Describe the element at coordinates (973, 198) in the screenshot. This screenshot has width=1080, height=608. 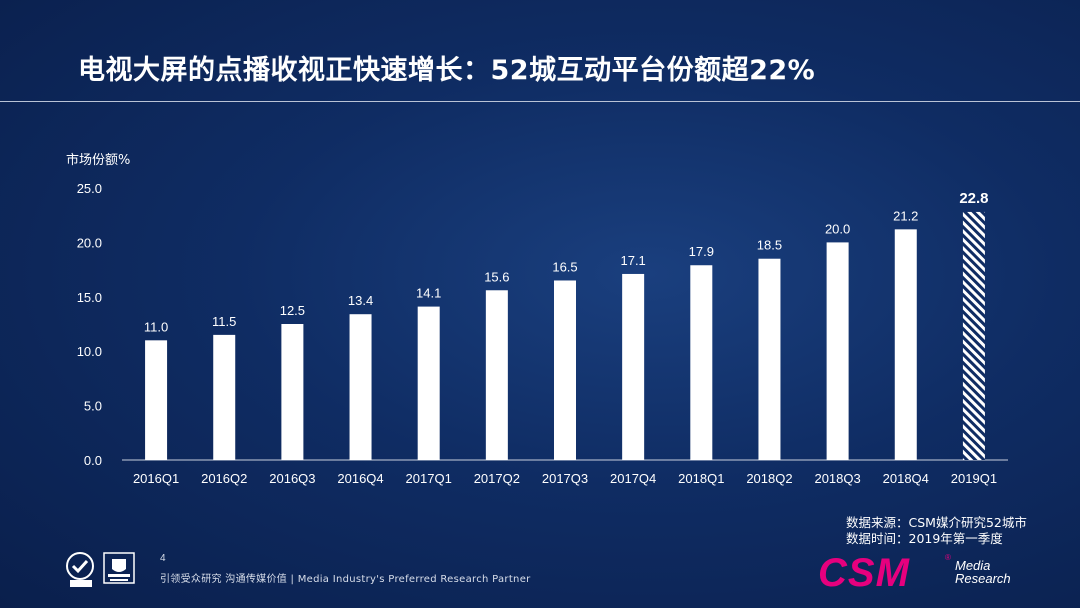
I see `value-label-2019Q1: 22.8` at that location.